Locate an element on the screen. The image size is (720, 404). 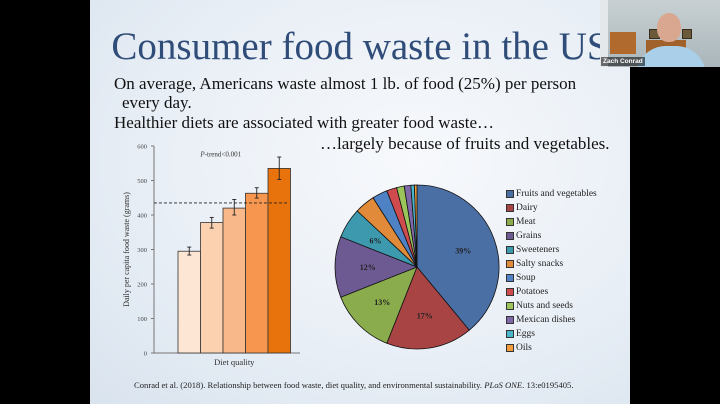
y-tick-label: 200 is located at coordinates (142, 285).